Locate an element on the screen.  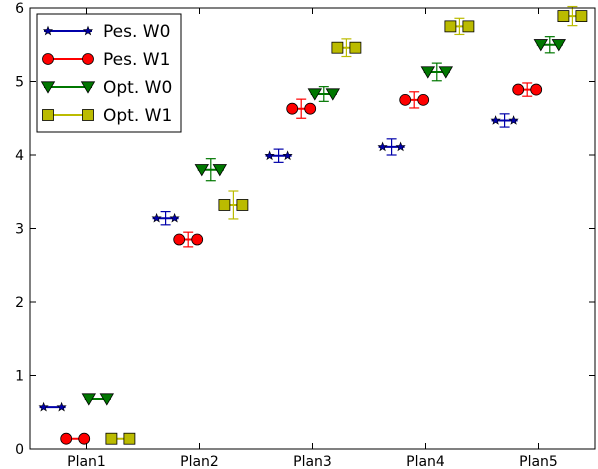
y-tick-label: 3 is located at coordinates (19, 230).